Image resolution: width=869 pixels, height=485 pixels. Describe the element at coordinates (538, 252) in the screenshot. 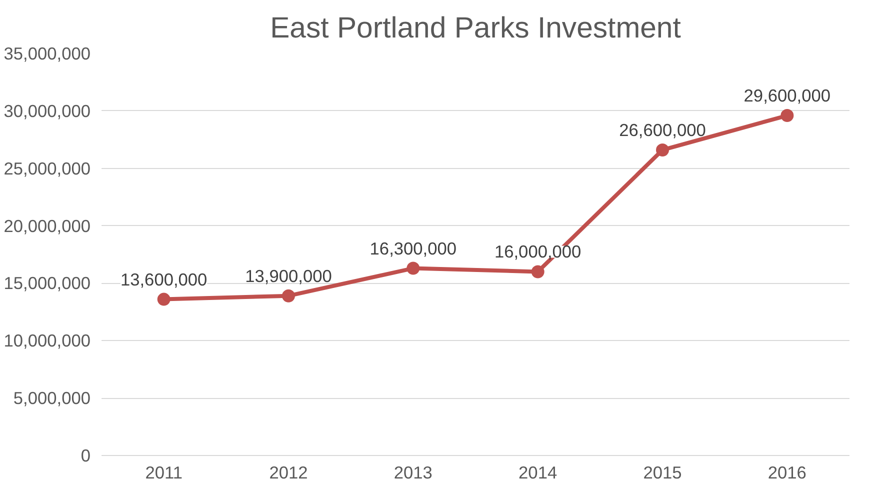

I see `text: 16,000,000` at that location.